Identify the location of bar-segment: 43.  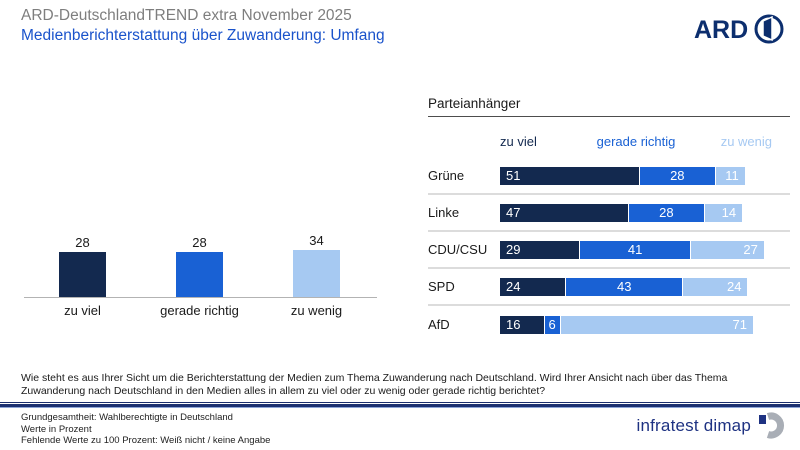
(624, 286).